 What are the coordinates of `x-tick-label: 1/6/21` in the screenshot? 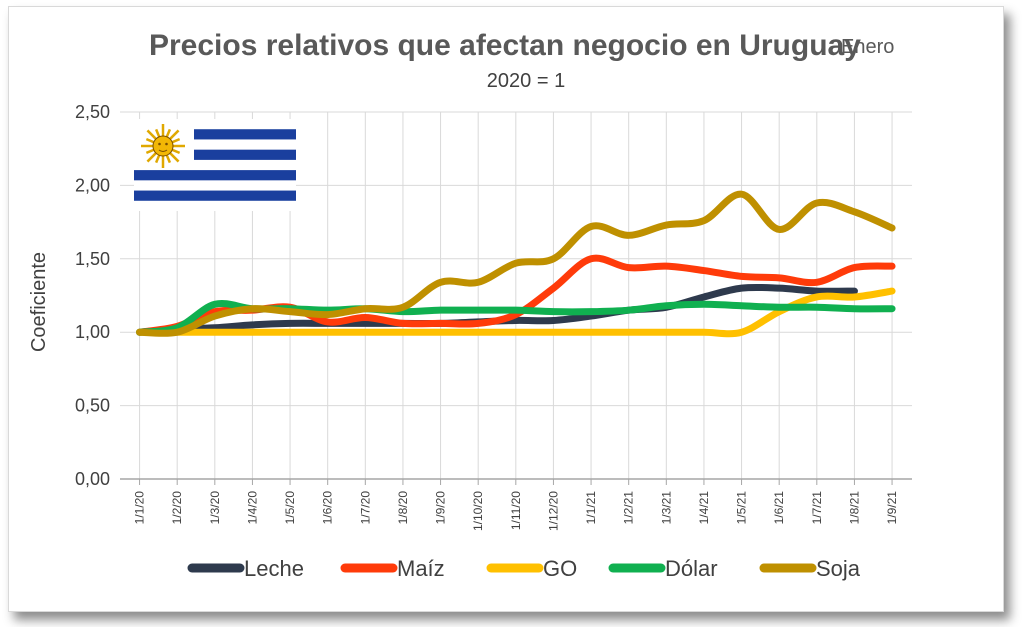 It's located at (779, 508).